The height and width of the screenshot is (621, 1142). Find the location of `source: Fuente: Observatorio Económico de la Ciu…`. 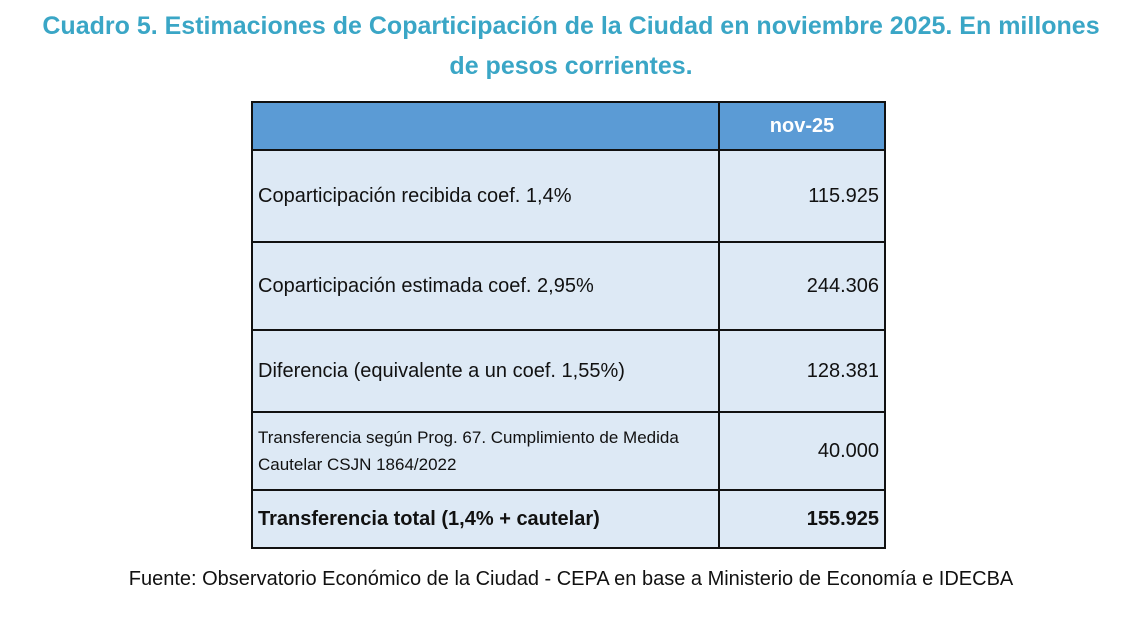

source: Fuente: Observatorio Económico de la Ciu… is located at coordinates (571, 579).